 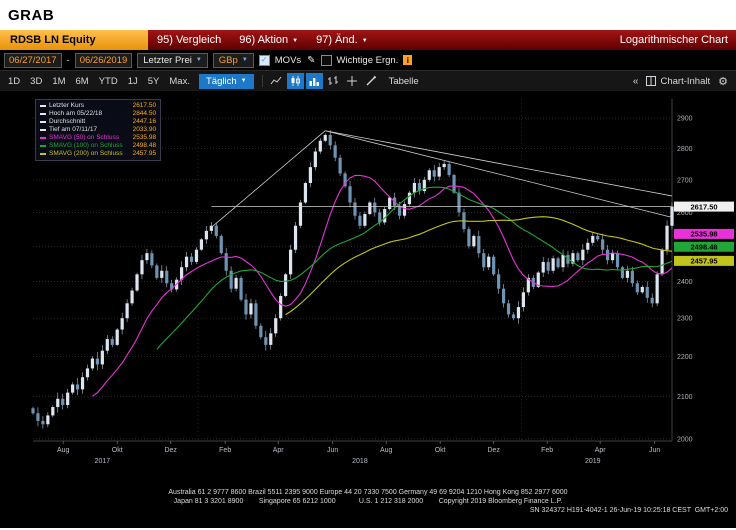 I want to click on price-field-dropdown: Letzter Prei ▼, so click(x=172, y=60).